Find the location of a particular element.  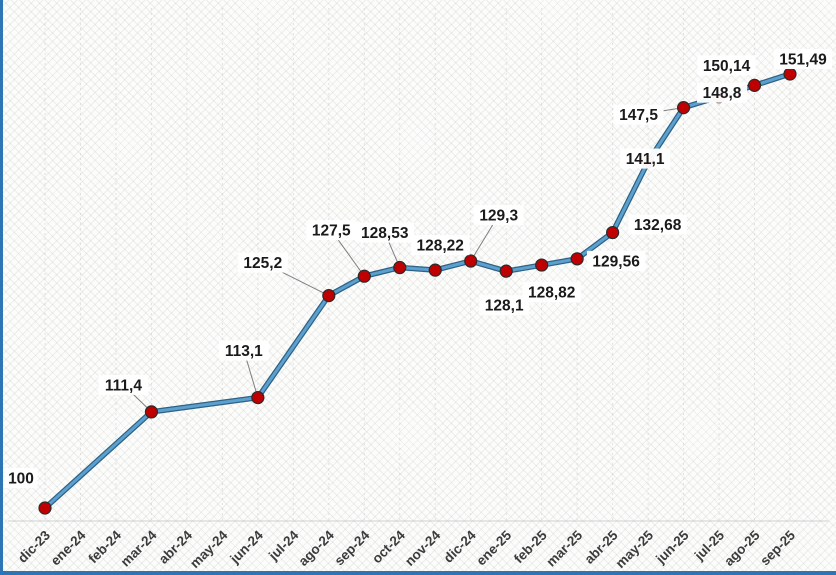

left-frame-accent is located at coordinates (1, 287).